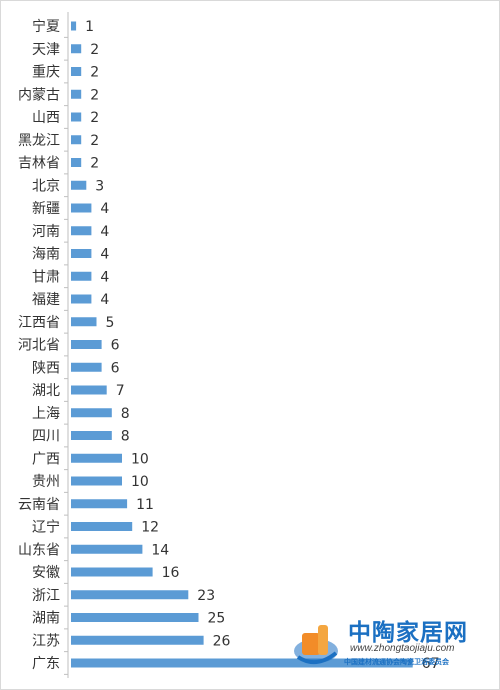 This screenshot has height=690, width=500. What do you see at coordinates (46, 209) in the screenshot?
I see `category-label: 新疆` at bounding box center [46, 209].